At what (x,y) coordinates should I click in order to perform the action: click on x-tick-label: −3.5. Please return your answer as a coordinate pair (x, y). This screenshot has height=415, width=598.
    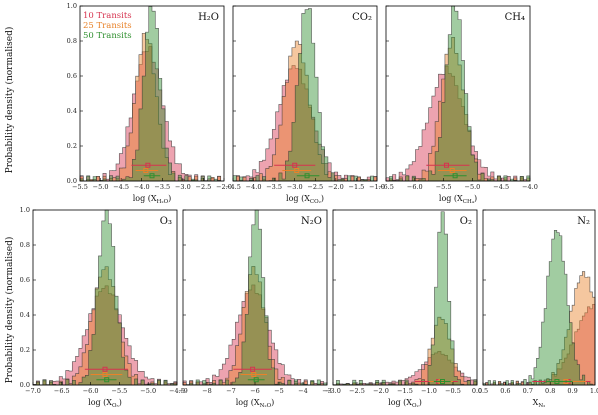
    Looking at the image, I should click on (274, 187).